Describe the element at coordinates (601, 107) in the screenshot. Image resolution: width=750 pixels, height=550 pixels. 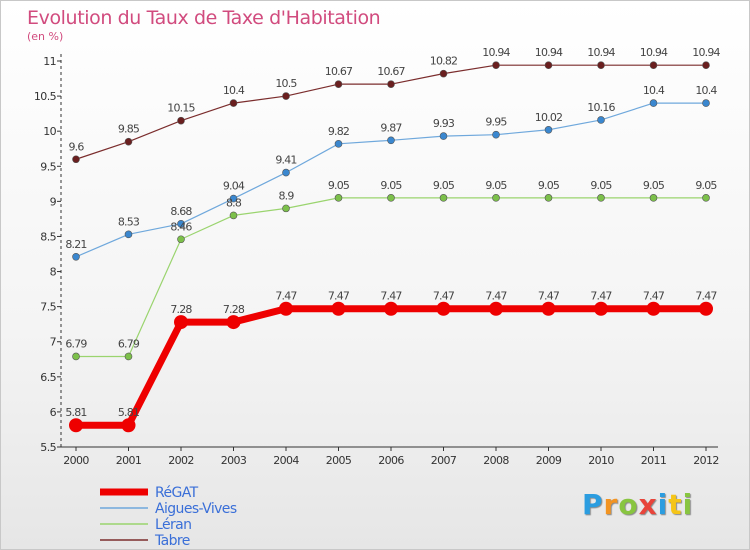
I see `data-label: 10.16` at that location.